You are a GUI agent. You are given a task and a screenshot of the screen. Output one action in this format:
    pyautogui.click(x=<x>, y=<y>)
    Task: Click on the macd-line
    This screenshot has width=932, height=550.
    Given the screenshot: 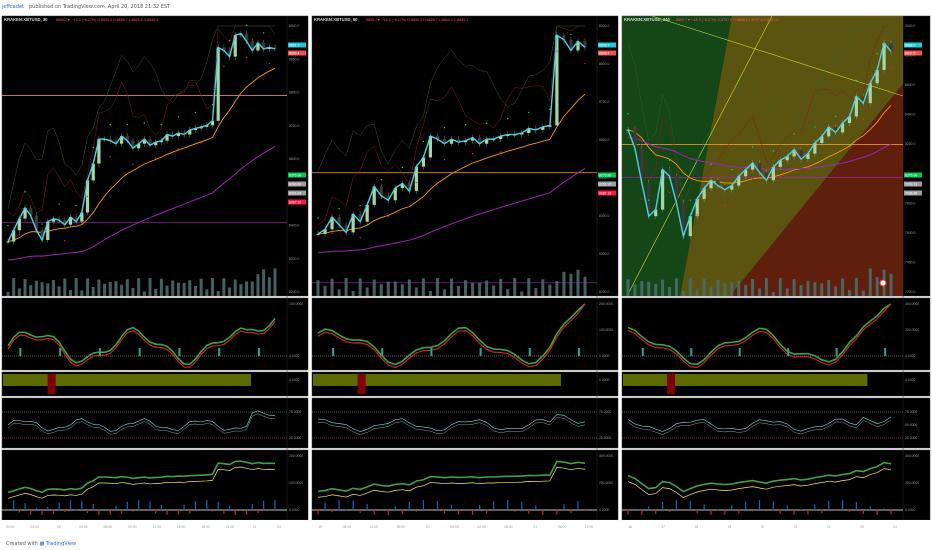 What is the action you would take?
    pyautogui.click(x=141, y=341)
    